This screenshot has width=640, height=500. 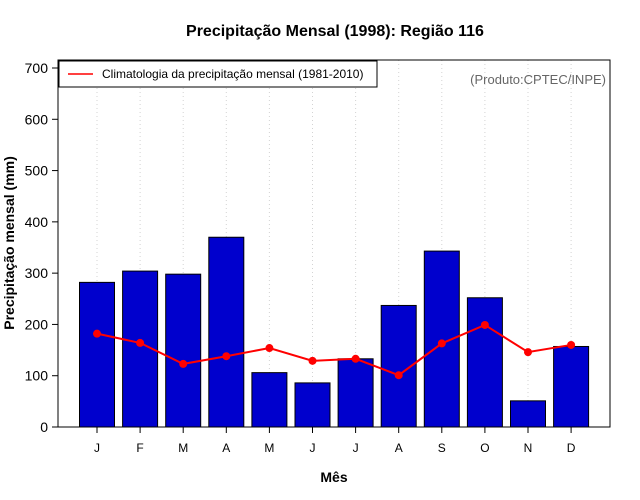 I want to click on y-tick-label: 0, so click(x=44, y=427).